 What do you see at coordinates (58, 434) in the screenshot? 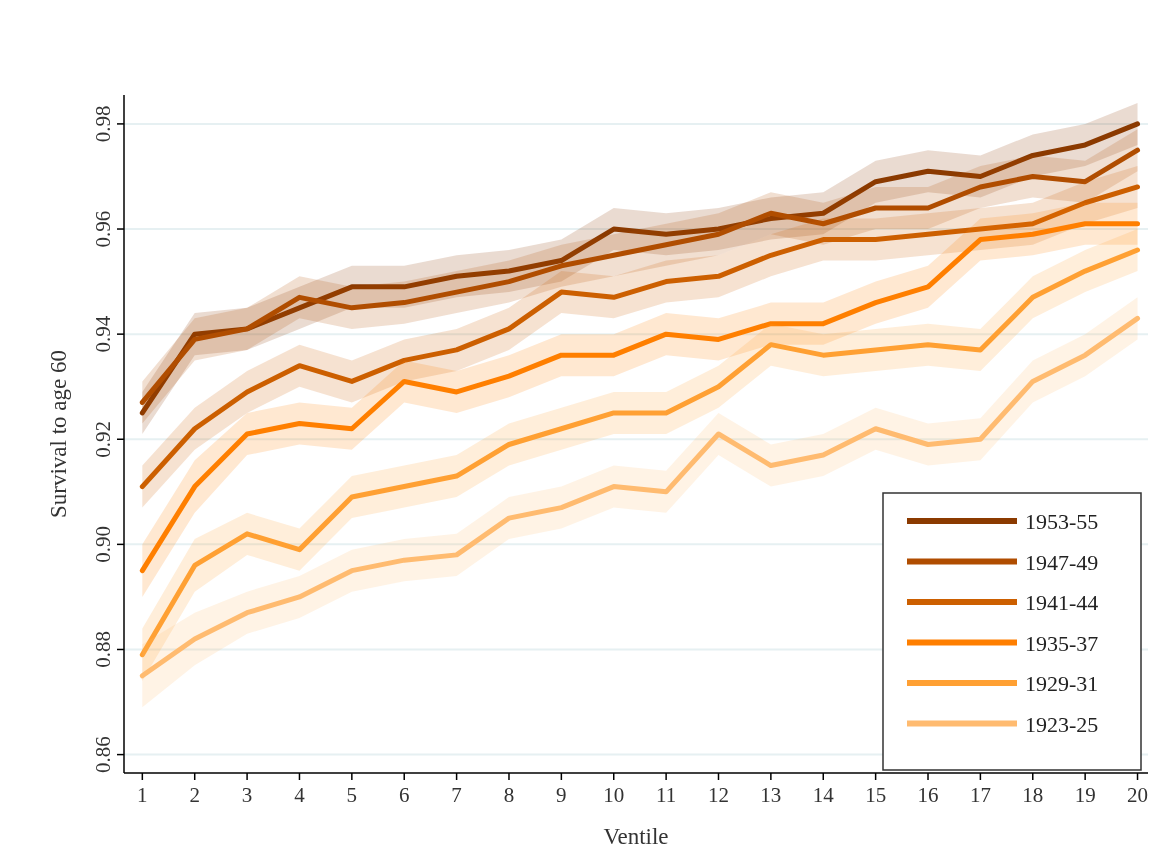
I see `y-axis-title: Survival to age 60` at bounding box center [58, 434].